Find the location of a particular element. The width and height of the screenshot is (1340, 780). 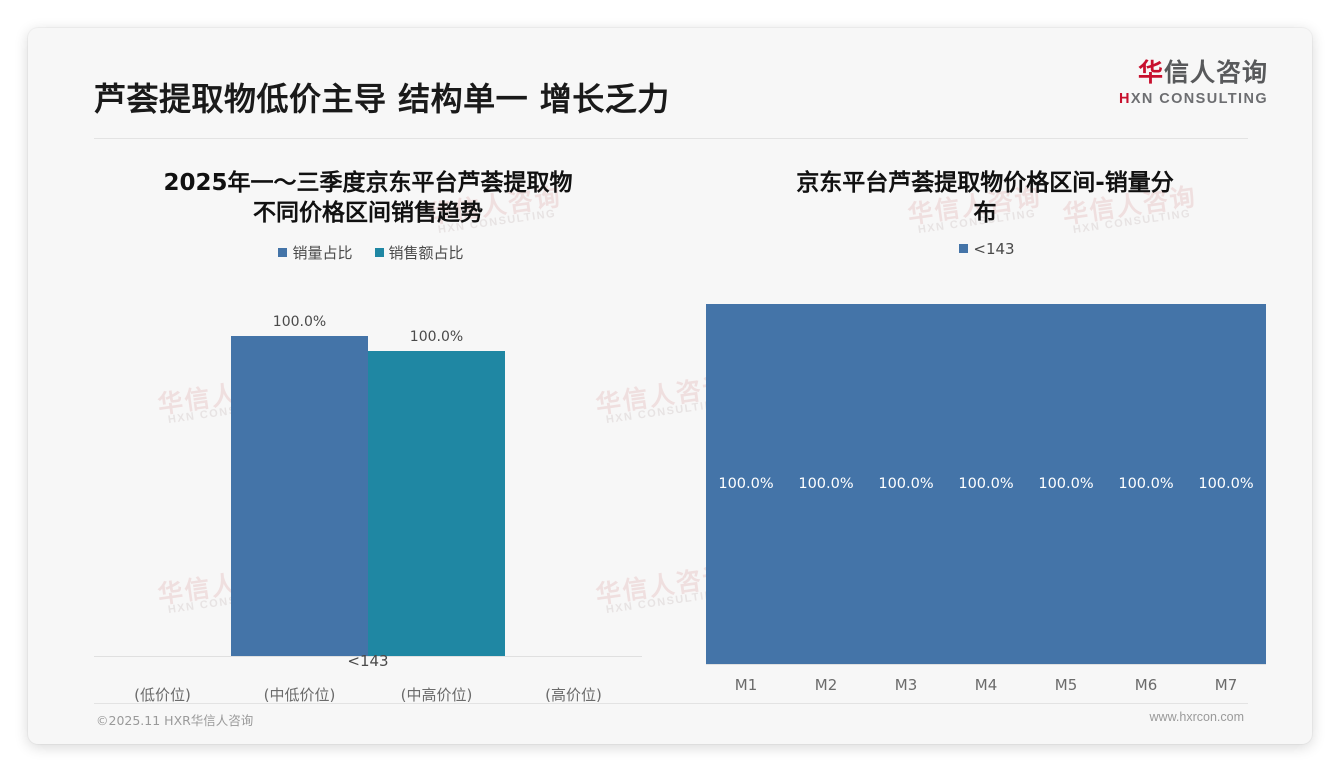

chart-left-title: 2025年一～三季度京东平台芦荟提取物 不同价格区间销售趋势 is located at coordinates (358, 187).